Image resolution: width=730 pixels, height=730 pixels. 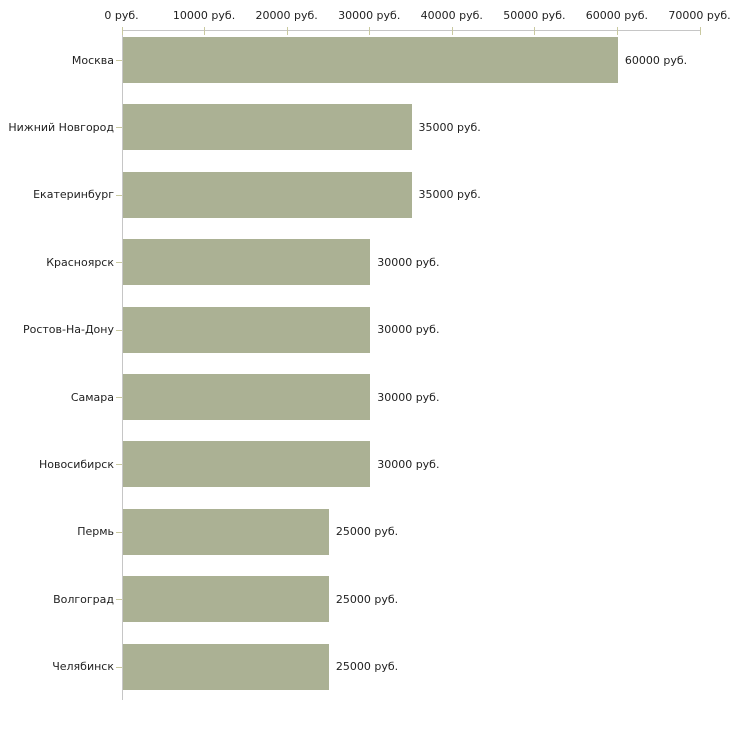 I want to click on category-label: Екатеринбург, so click(x=73, y=195).